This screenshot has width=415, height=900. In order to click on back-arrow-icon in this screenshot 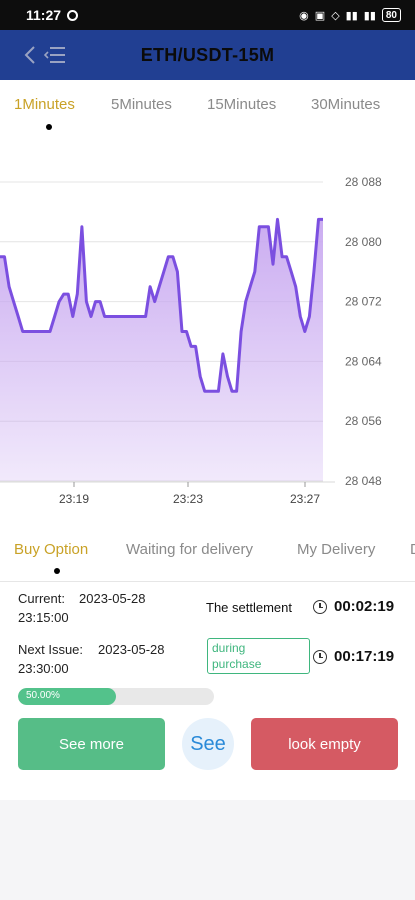, I will do `click(30, 55)`.